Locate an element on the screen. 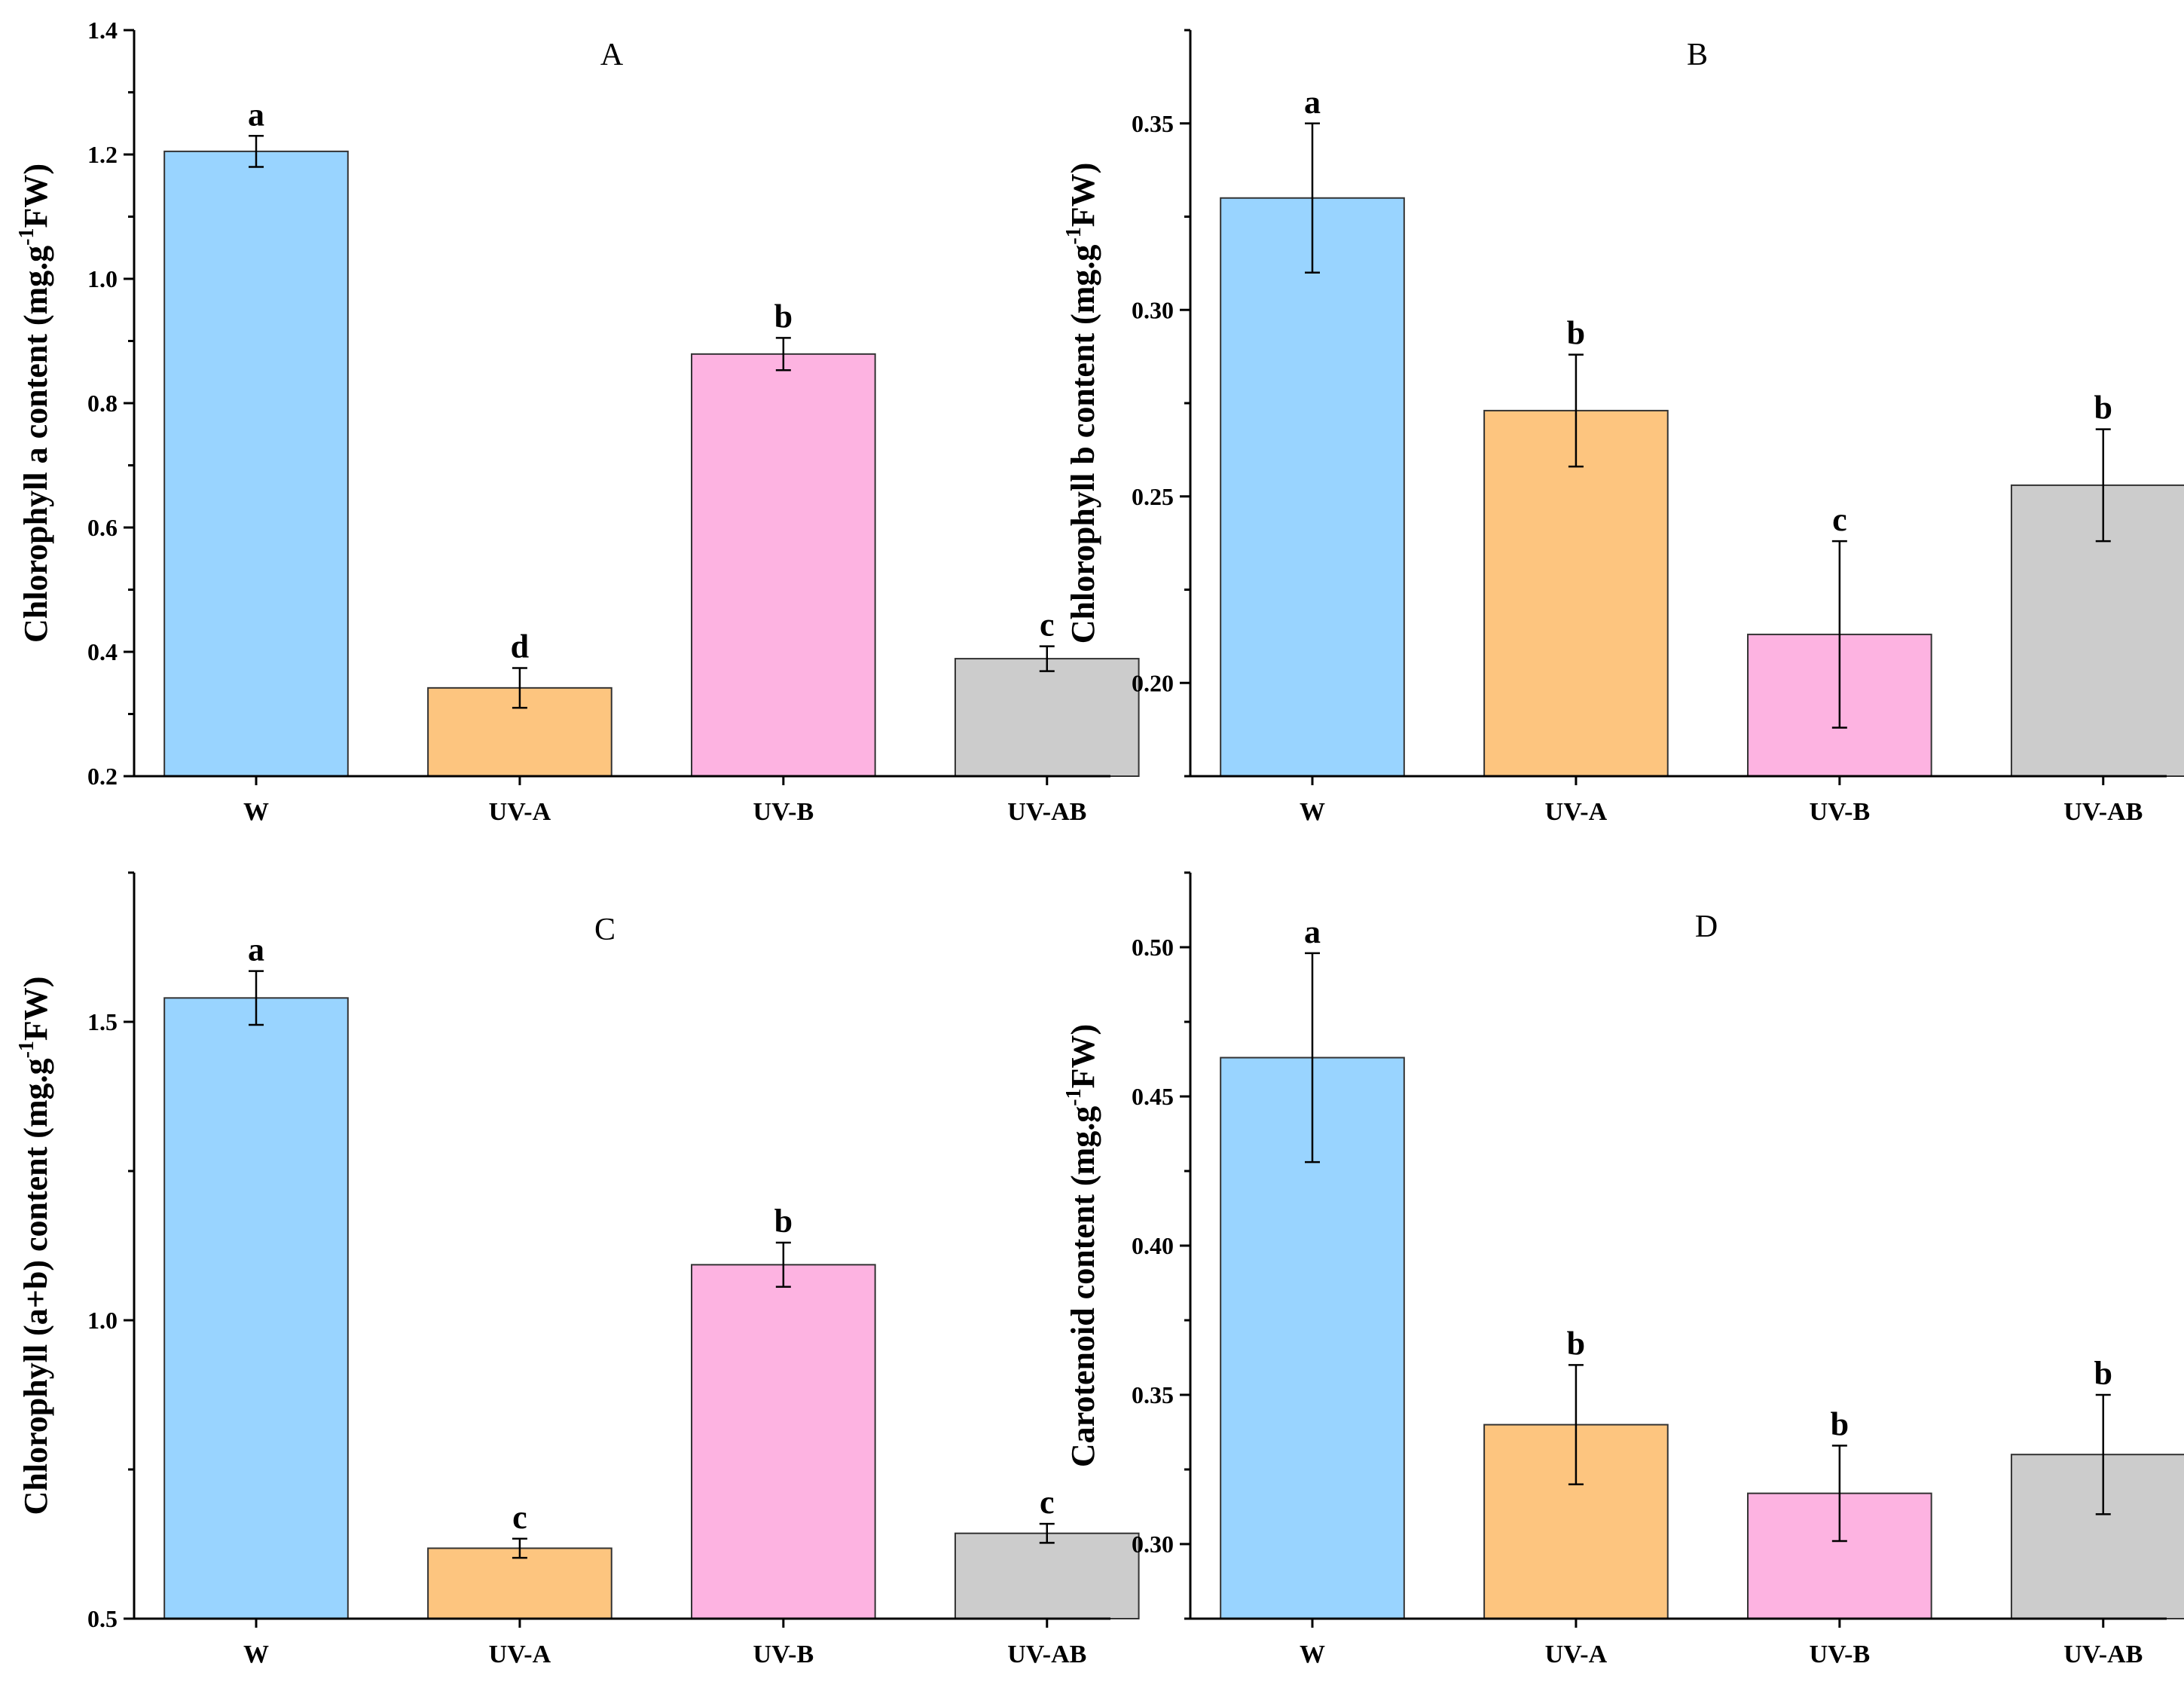 This screenshot has width=2184, height=1691. panel-title: B is located at coordinates (1697, 55).